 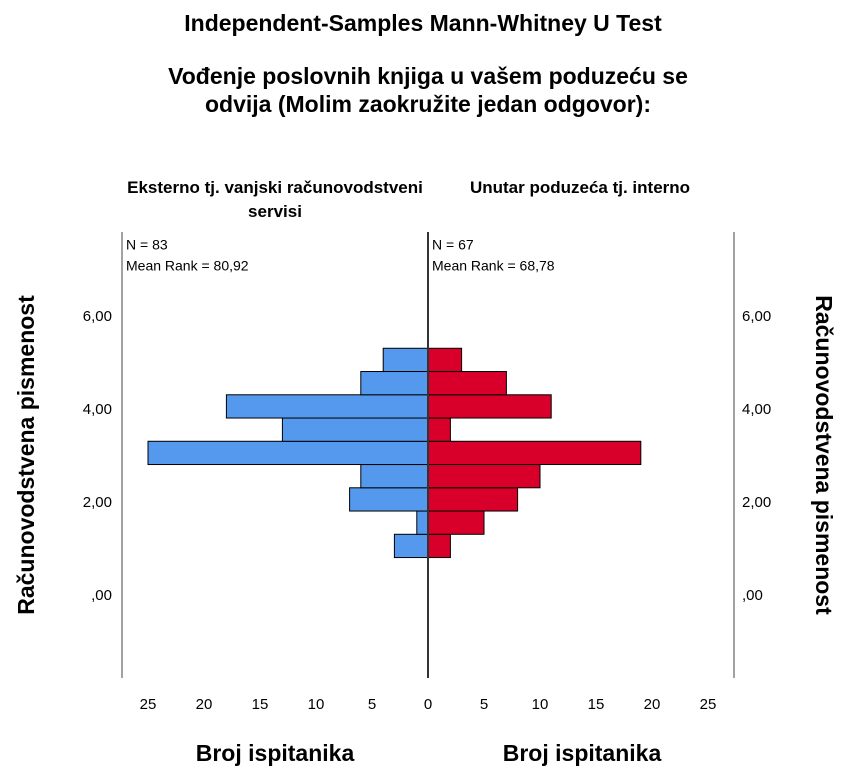 What do you see at coordinates (580, 187) in the screenshot?
I see `group-label: Unutar poduzeća tj. interno` at bounding box center [580, 187].